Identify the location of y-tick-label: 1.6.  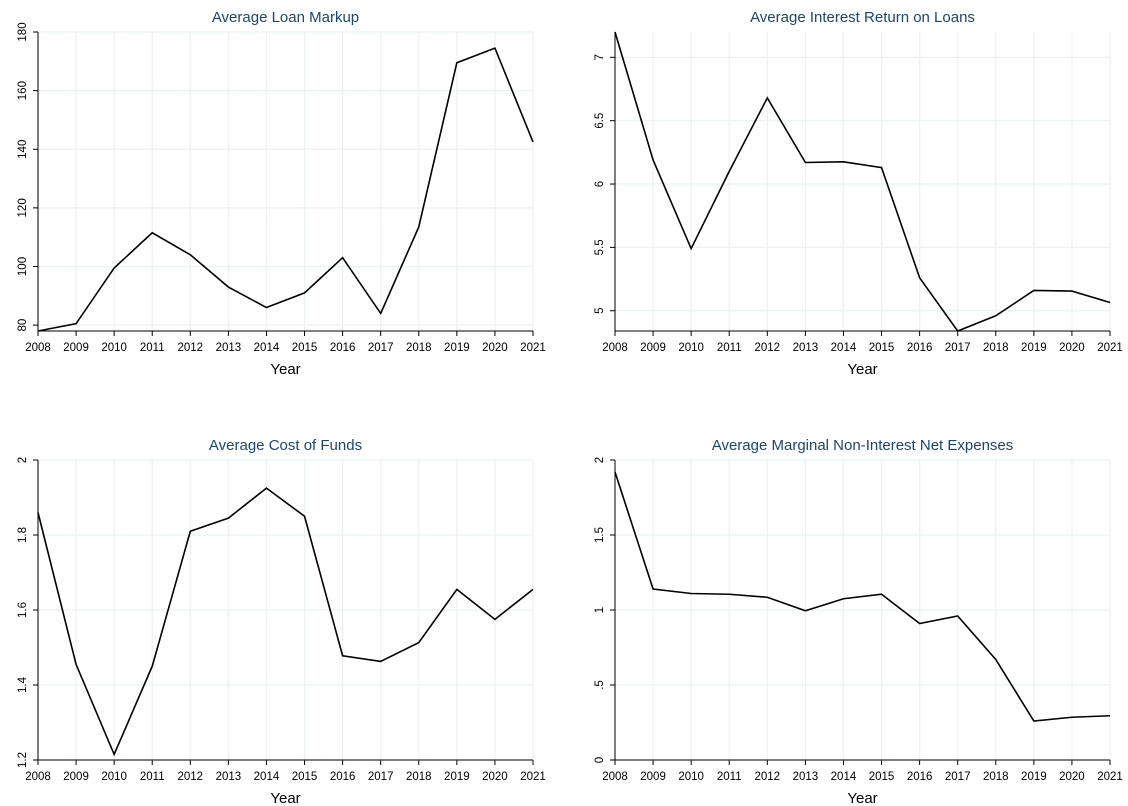
(23, 610).